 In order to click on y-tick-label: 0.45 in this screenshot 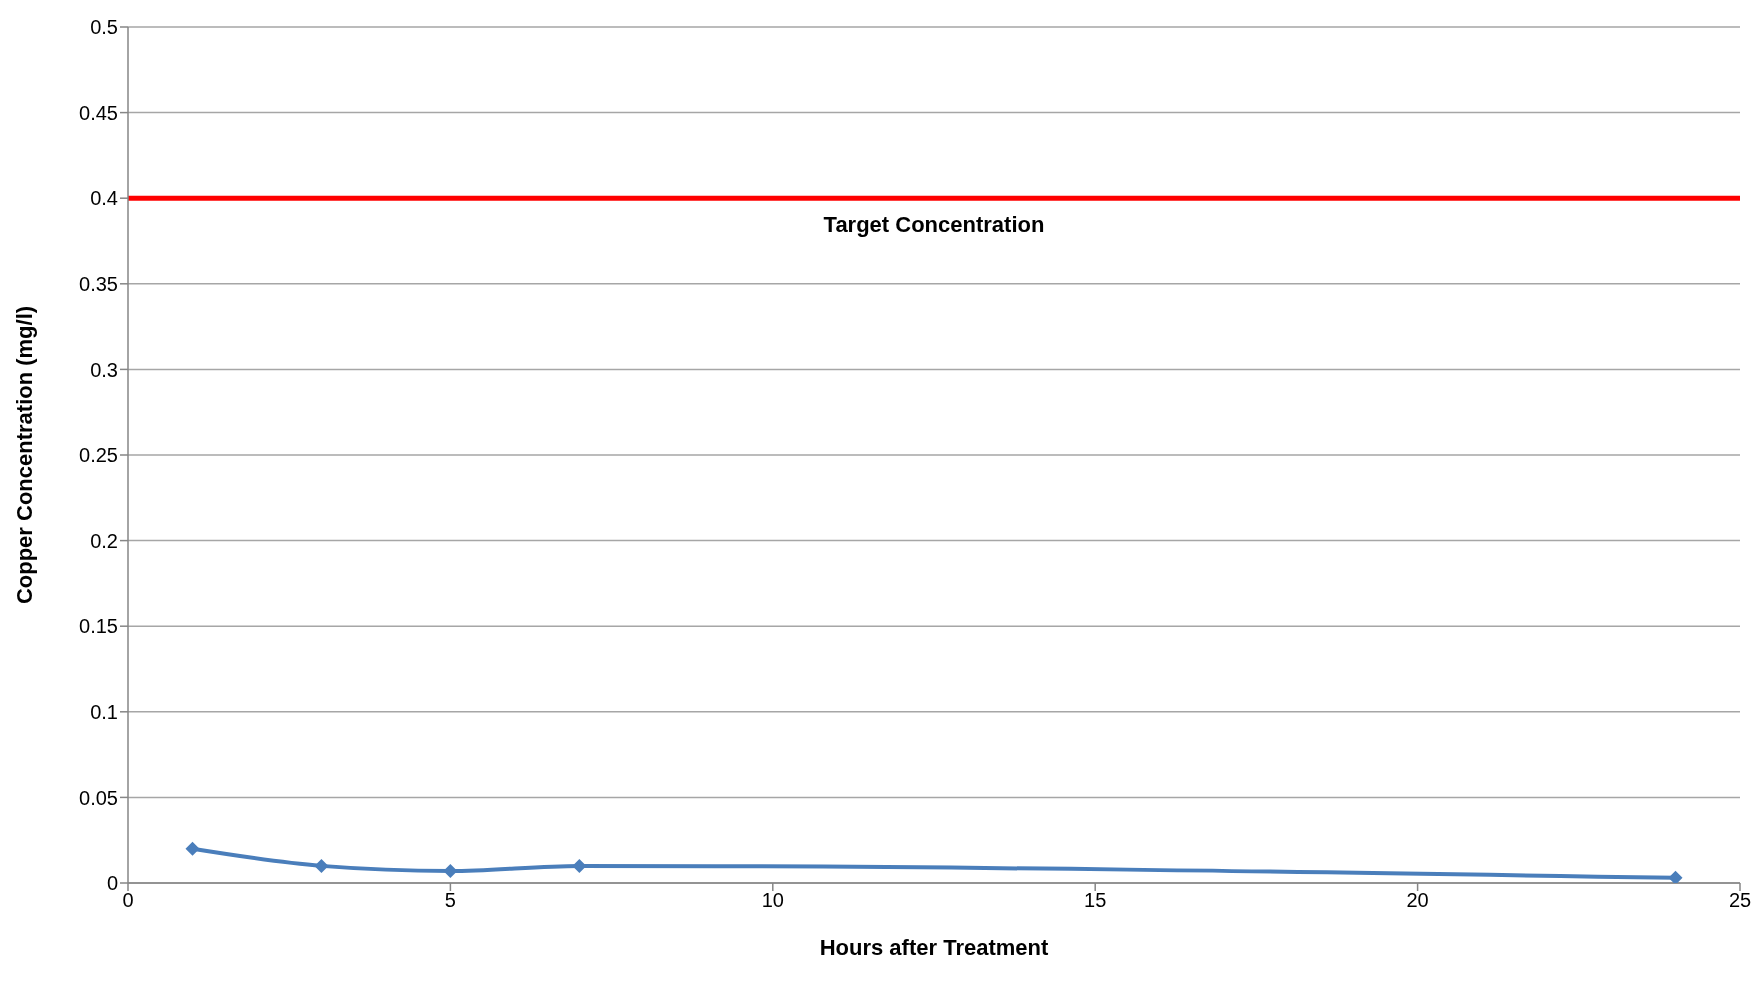, I will do `click(98, 112)`.